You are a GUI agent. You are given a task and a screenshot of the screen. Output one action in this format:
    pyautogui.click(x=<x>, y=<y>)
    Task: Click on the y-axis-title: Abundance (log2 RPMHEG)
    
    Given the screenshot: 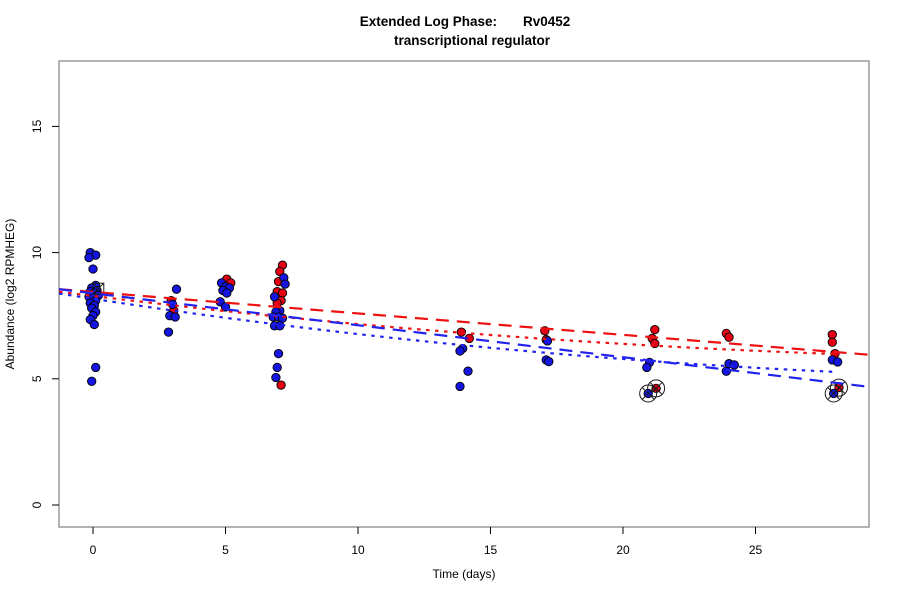 What is the action you would take?
    pyautogui.click(x=10, y=294)
    